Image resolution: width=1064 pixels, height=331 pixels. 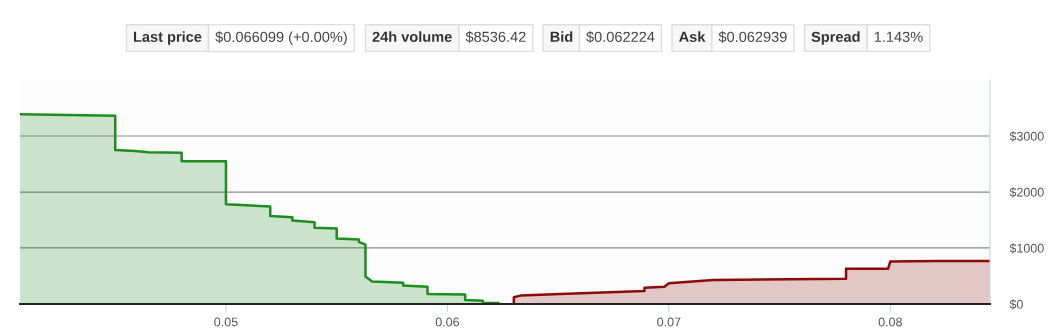 I want to click on x-tick-label: 0.07, so click(x=669, y=322).